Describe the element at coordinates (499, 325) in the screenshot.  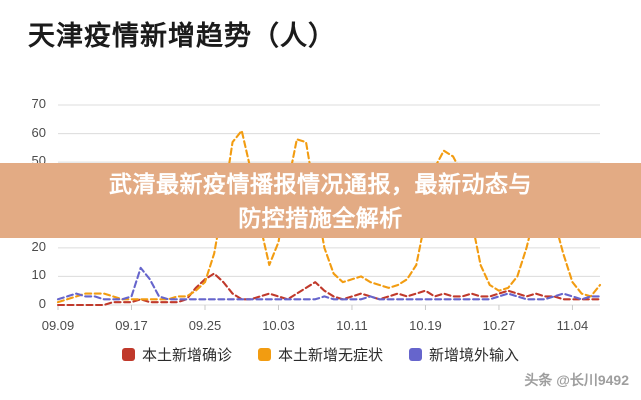
I see `x-tick-label: 10.27` at that location.